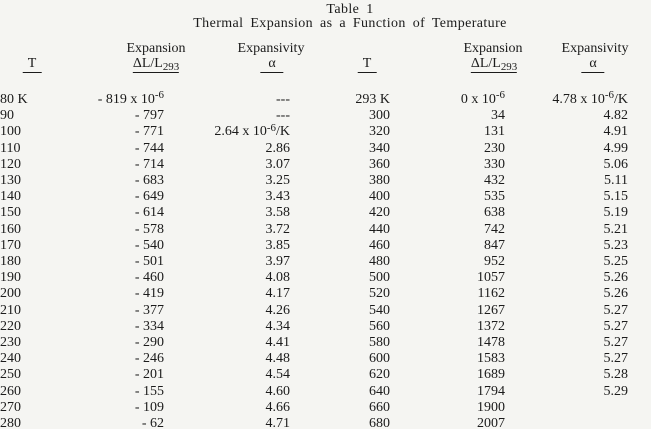  I want to click on expansion-value: 535, so click(494, 197).